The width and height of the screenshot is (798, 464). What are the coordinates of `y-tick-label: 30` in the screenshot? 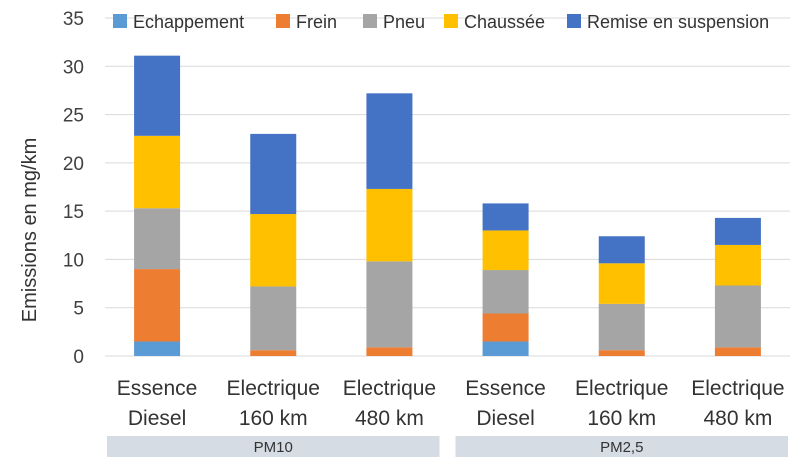 It's located at (73, 67).